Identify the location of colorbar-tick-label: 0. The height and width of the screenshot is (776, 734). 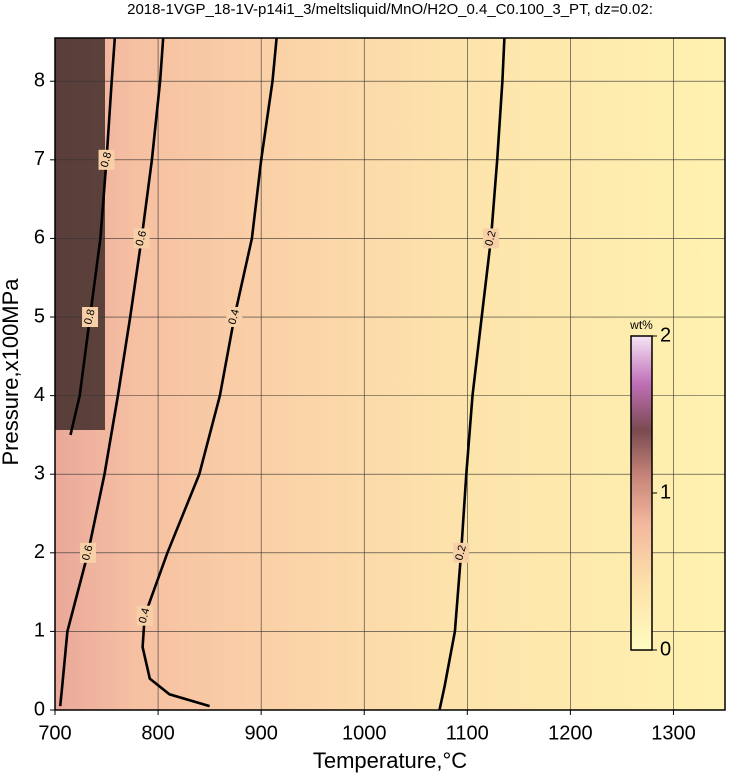
(665, 649).